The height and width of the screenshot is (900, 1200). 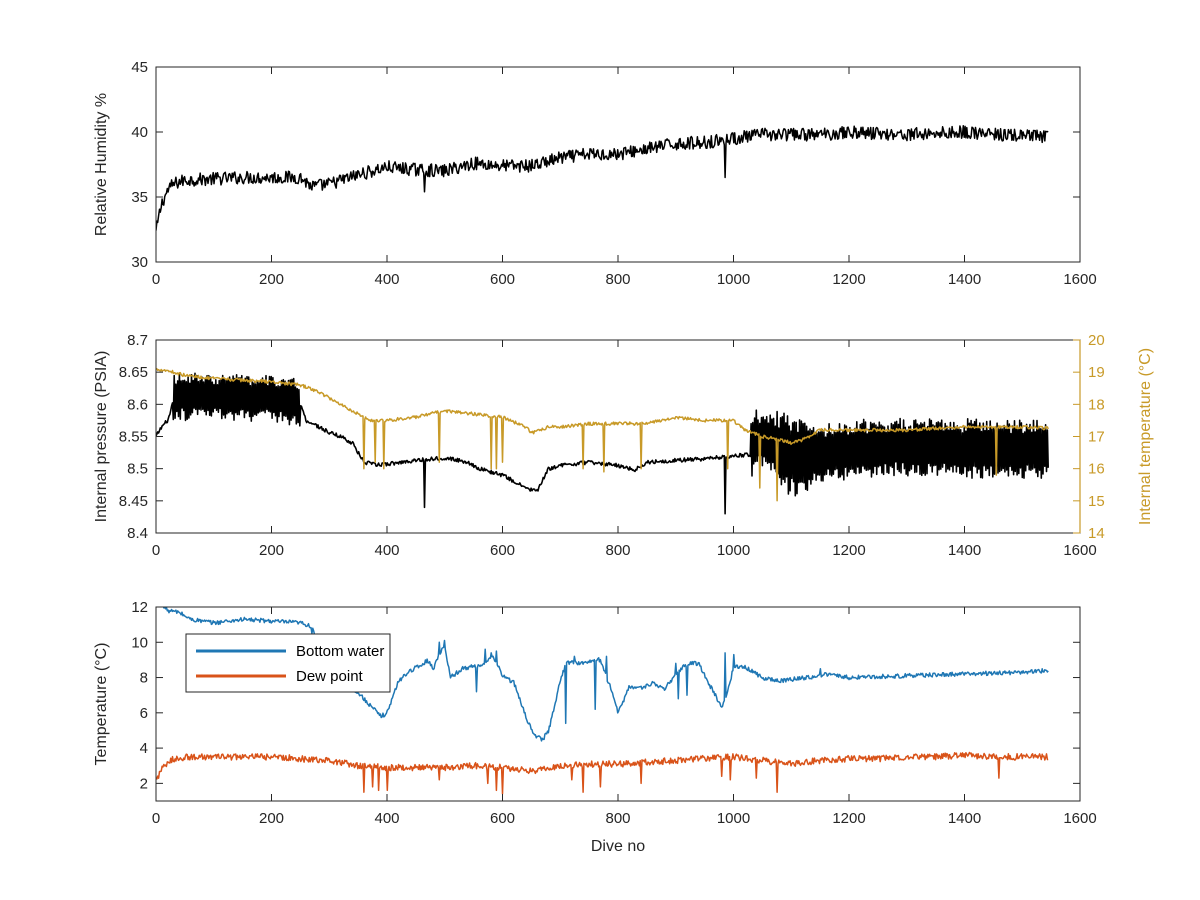 What do you see at coordinates (1096, 404) in the screenshot?
I see `right-y-tick-label: 18` at bounding box center [1096, 404].